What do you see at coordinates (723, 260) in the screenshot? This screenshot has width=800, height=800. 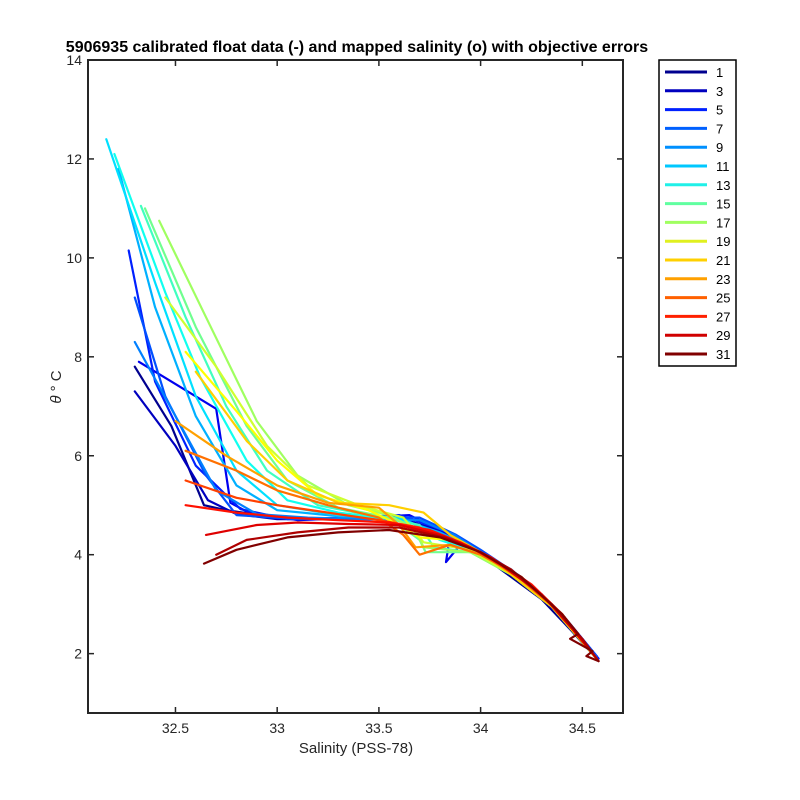 I see `legend-label-21: 21` at bounding box center [723, 260].